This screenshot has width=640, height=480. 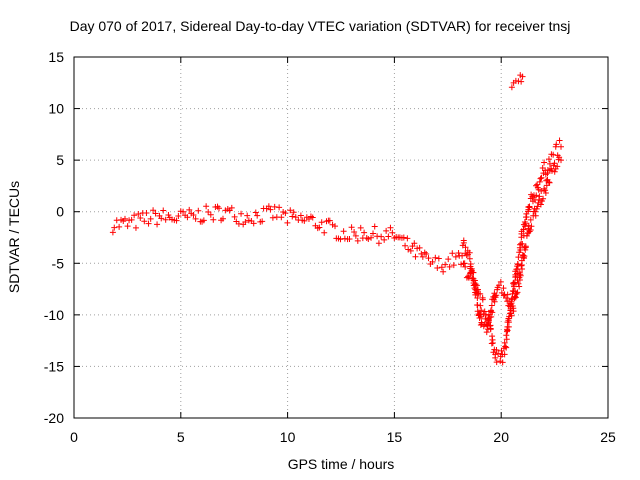 I want to click on y-tick-label: -15, so click(x=54, y=366).